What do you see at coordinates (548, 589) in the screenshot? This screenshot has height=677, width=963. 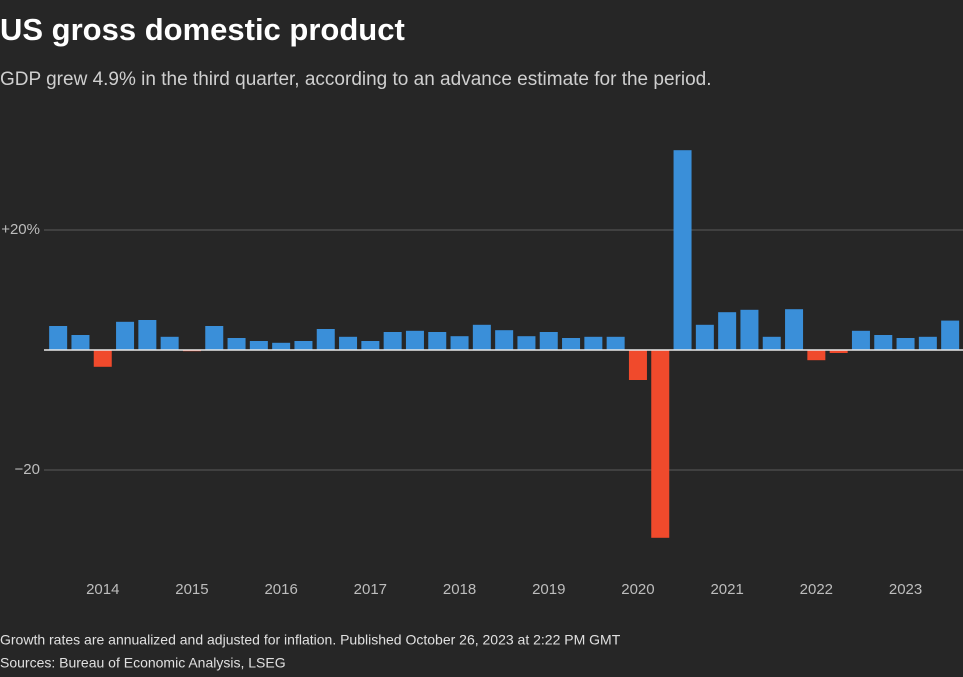 I see `x-tick-label: 2019` at bounding box center [548, 589].